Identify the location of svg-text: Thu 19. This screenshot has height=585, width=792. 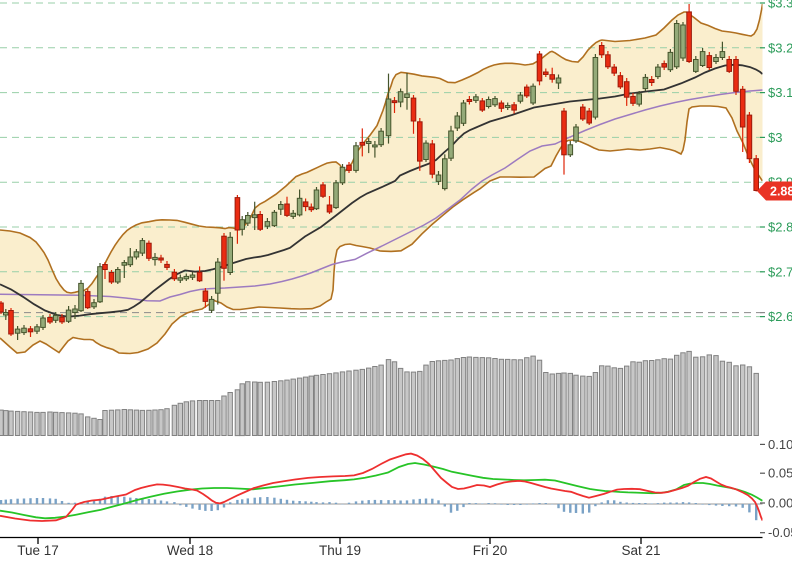
(340, 550).